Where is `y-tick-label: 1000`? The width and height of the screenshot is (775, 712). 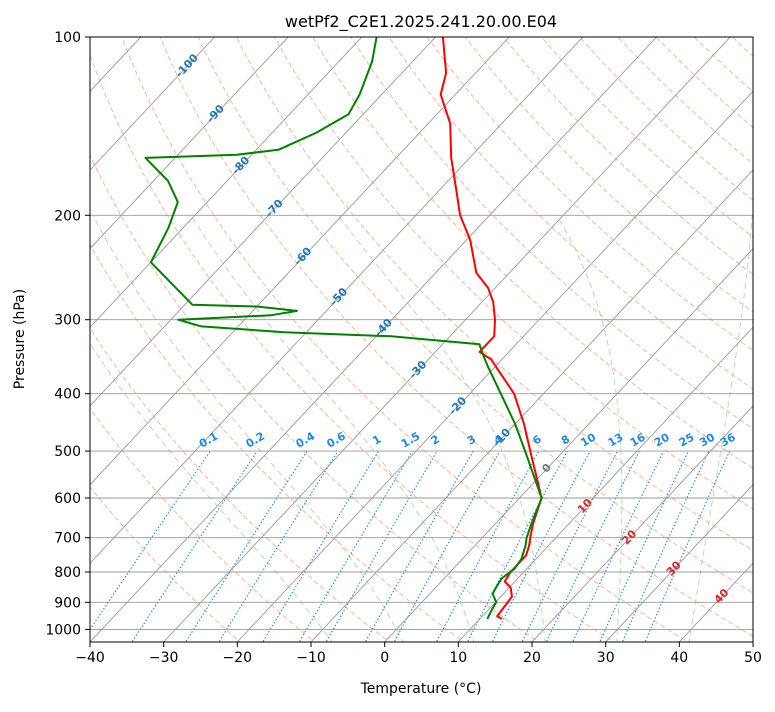
y-tick-label: 1000 is located at coordinates (63, 630).